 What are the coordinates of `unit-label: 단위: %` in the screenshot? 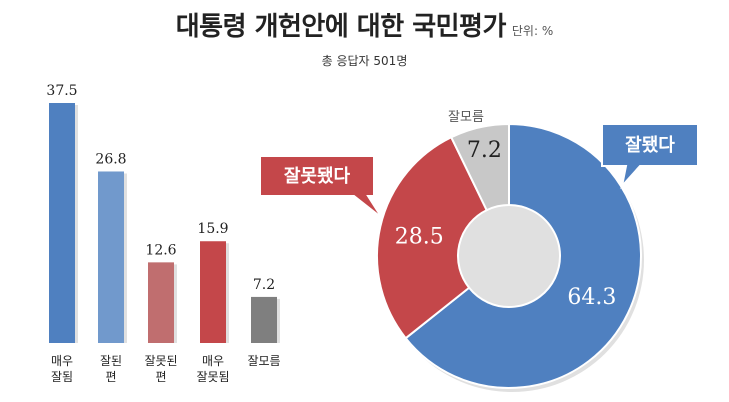 It's located at (532, 31).